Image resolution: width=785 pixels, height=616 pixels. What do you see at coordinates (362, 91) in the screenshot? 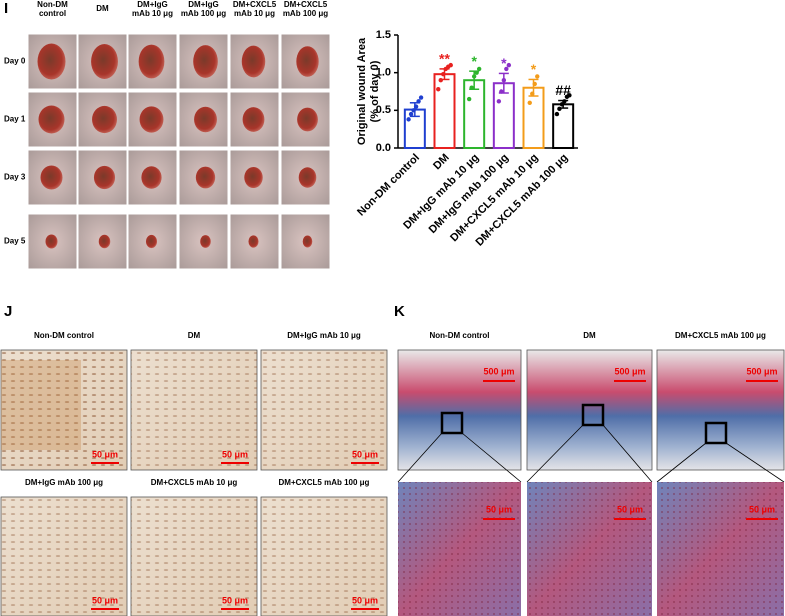
I see `y-axis-label: Original wound Area` at bounding box center [362, 91].